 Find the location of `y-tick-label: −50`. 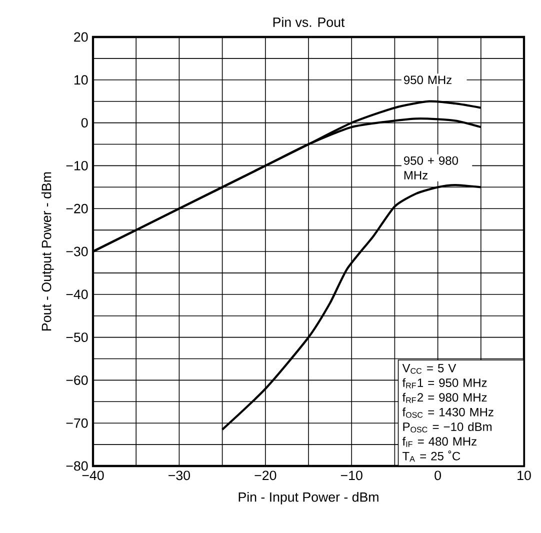

y-tick-label: −50 is located at coordinates (77, 337).